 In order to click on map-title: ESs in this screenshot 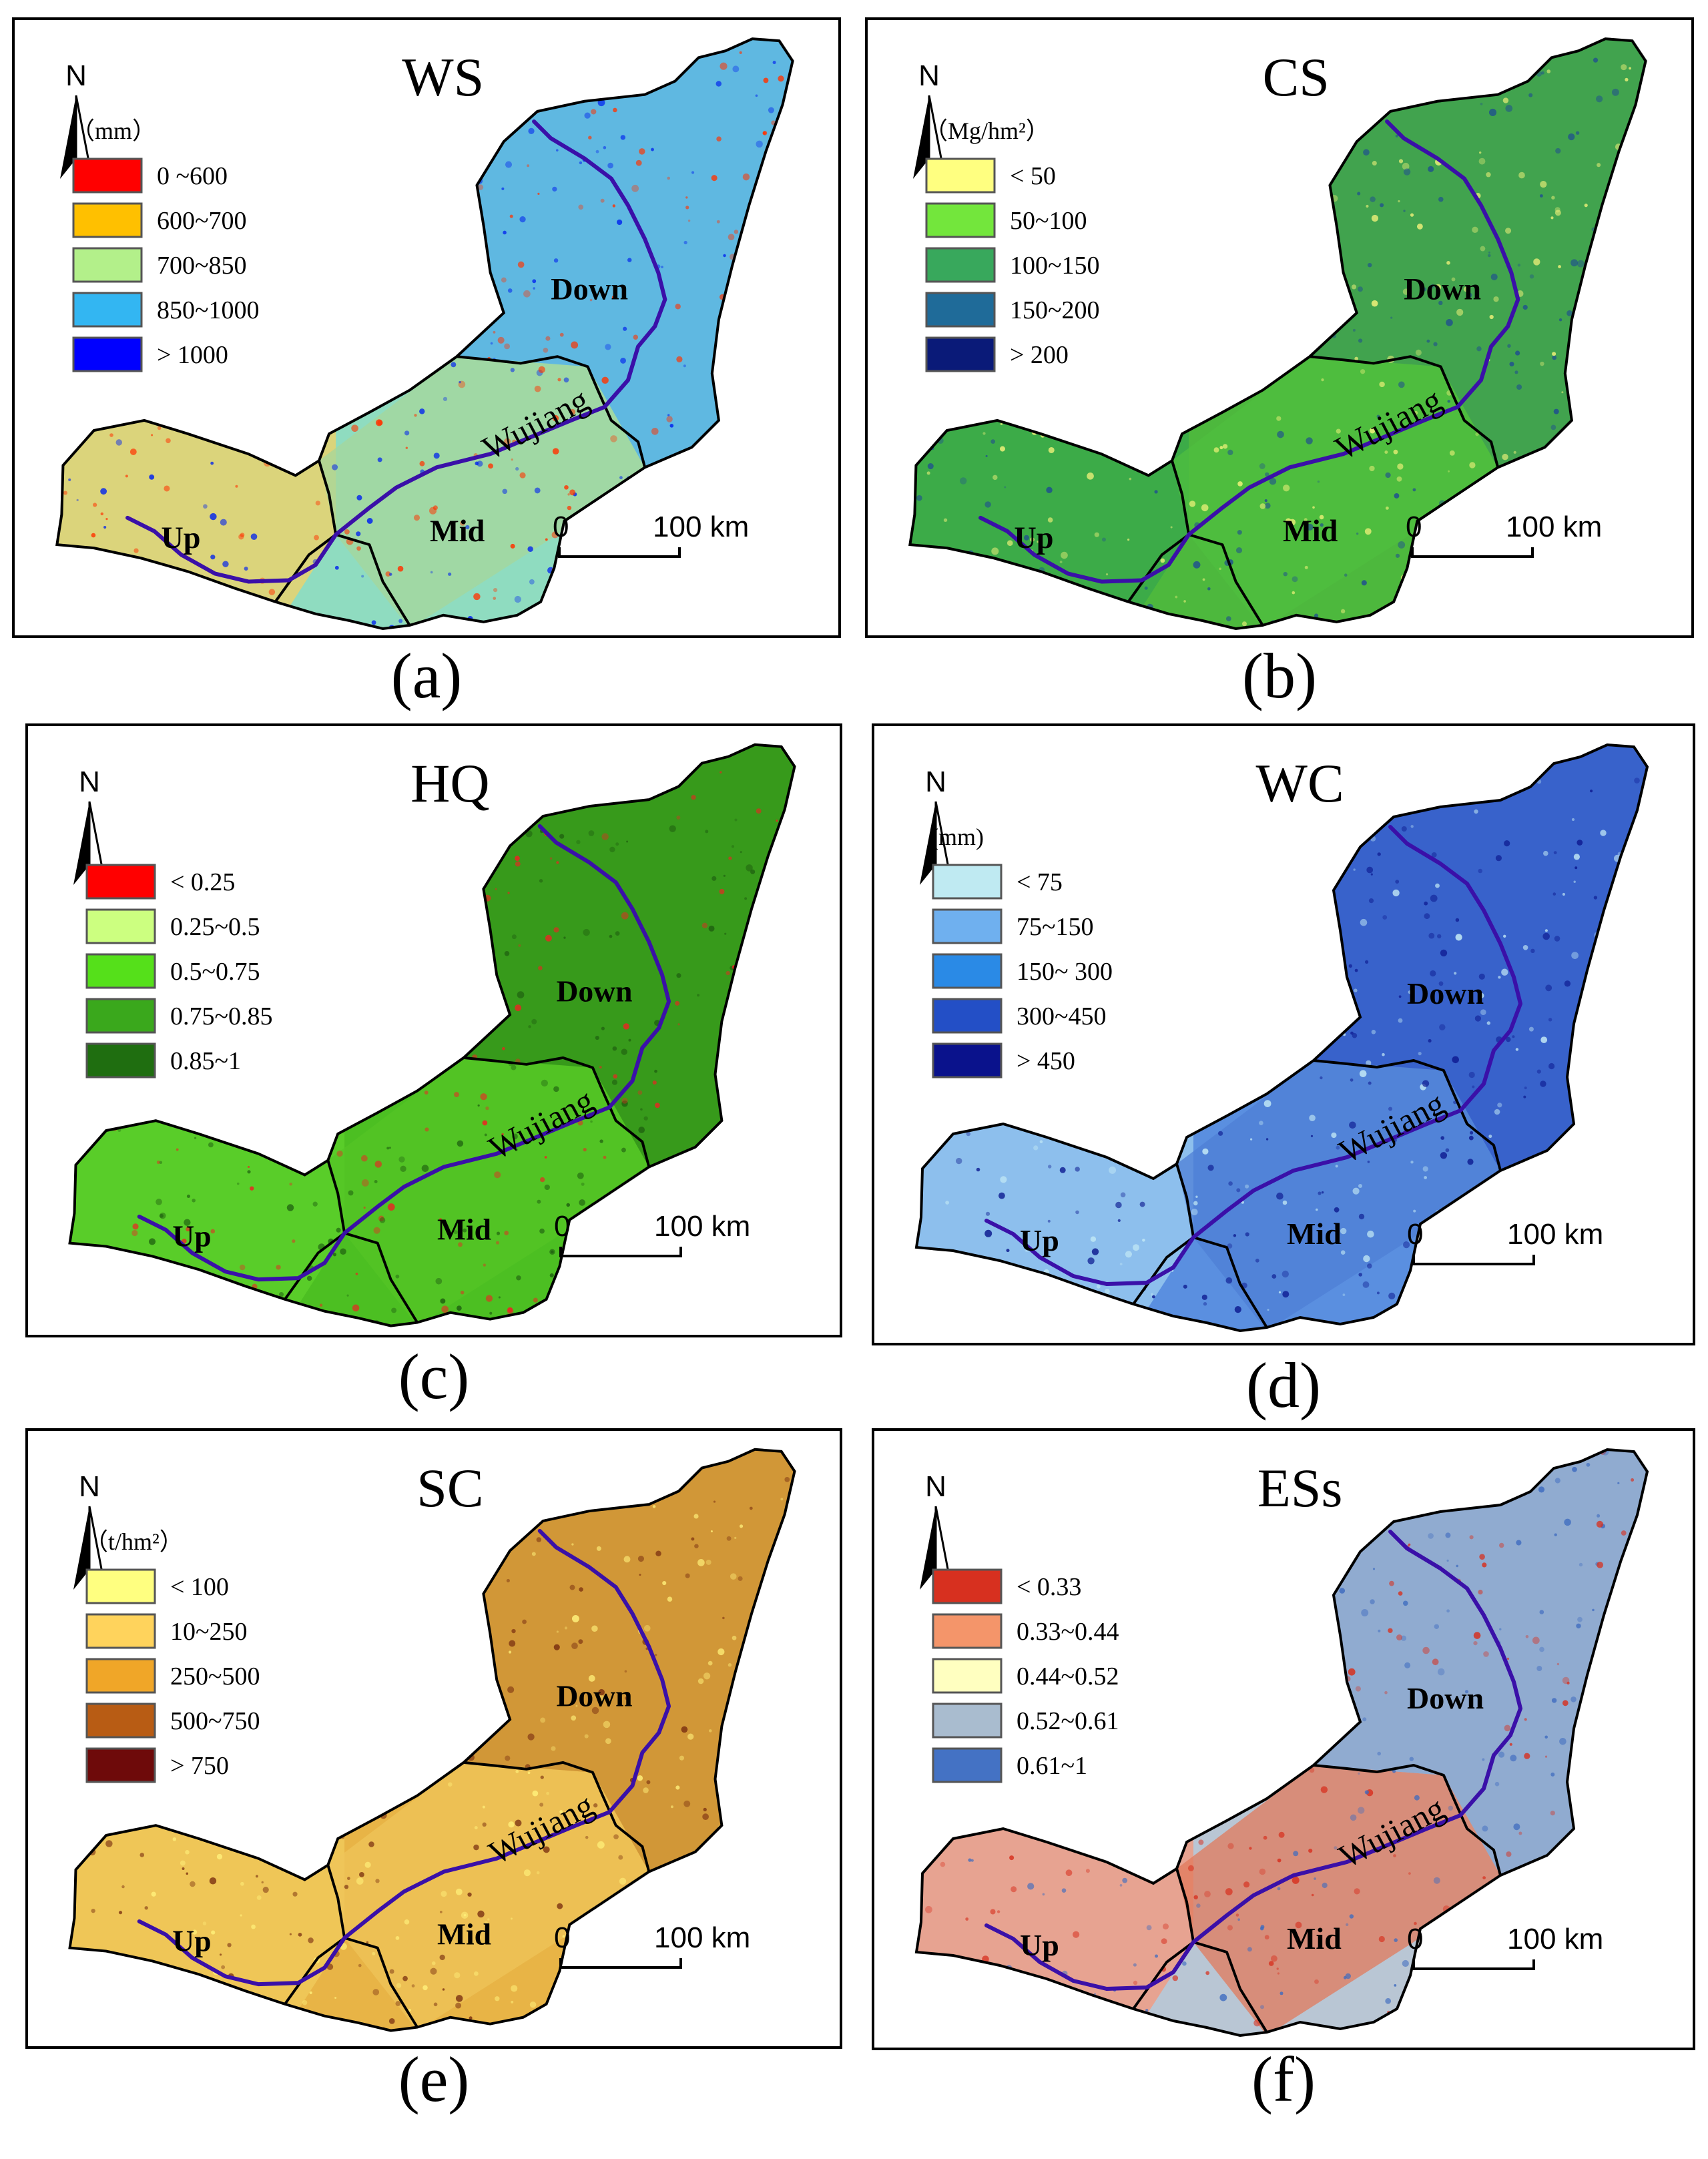, I will do `click(1300, 1488)`.